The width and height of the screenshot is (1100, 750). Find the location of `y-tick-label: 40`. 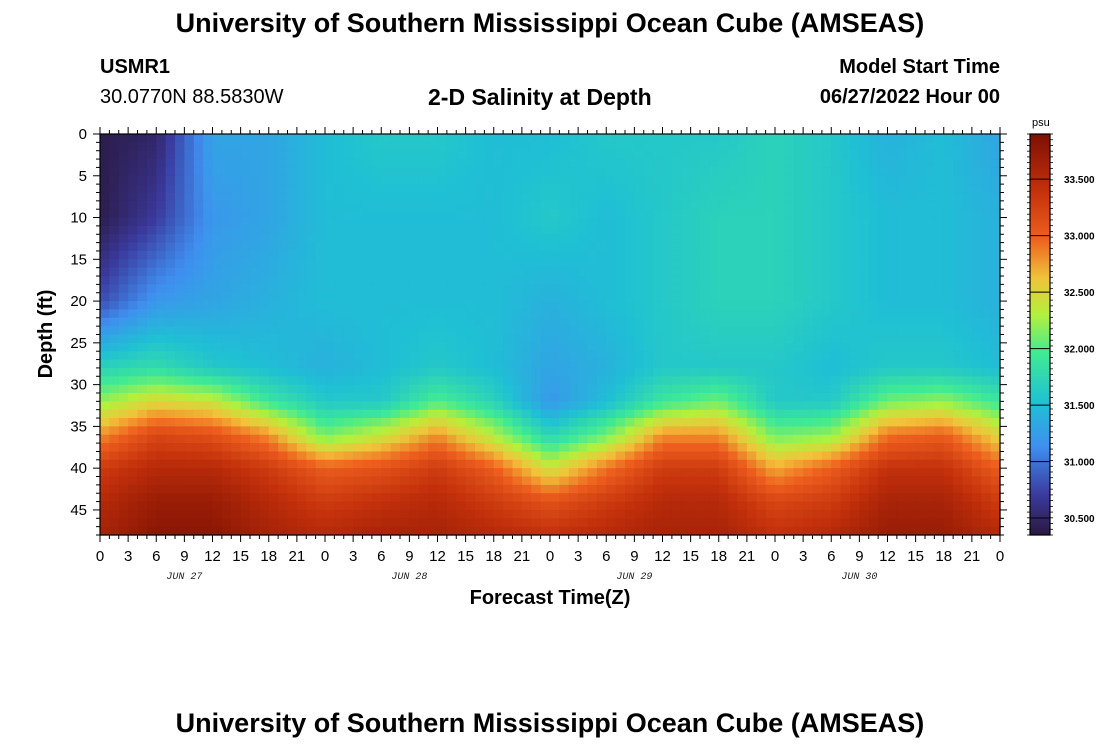

y-tick-label: 40 is located at coordinates (78, 468).